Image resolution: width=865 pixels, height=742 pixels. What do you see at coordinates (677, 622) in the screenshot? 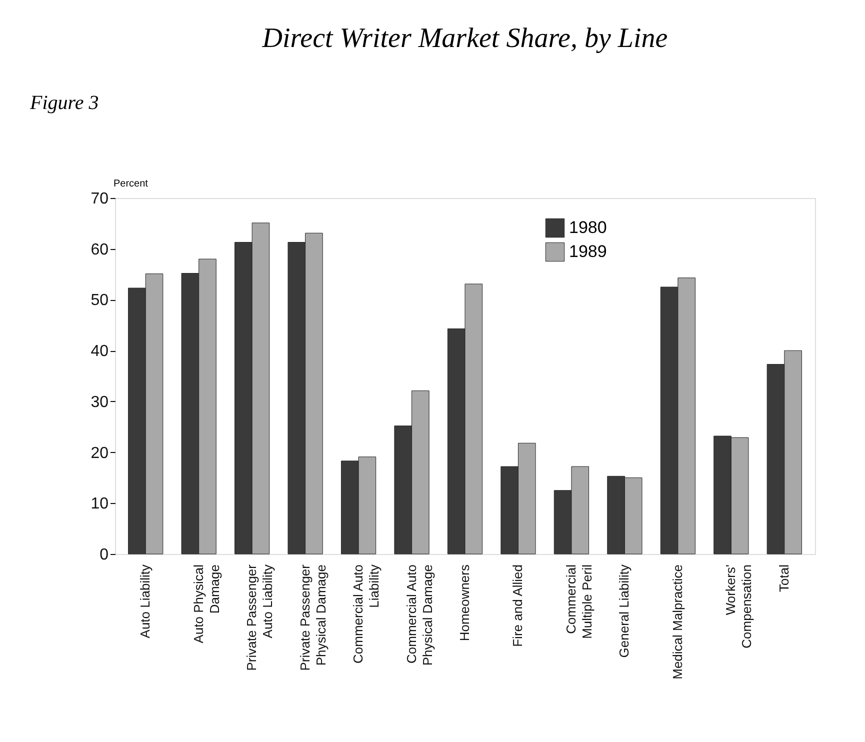
I see `x-tick-label: Medical Malpractice` at bounding box center [677, 622].